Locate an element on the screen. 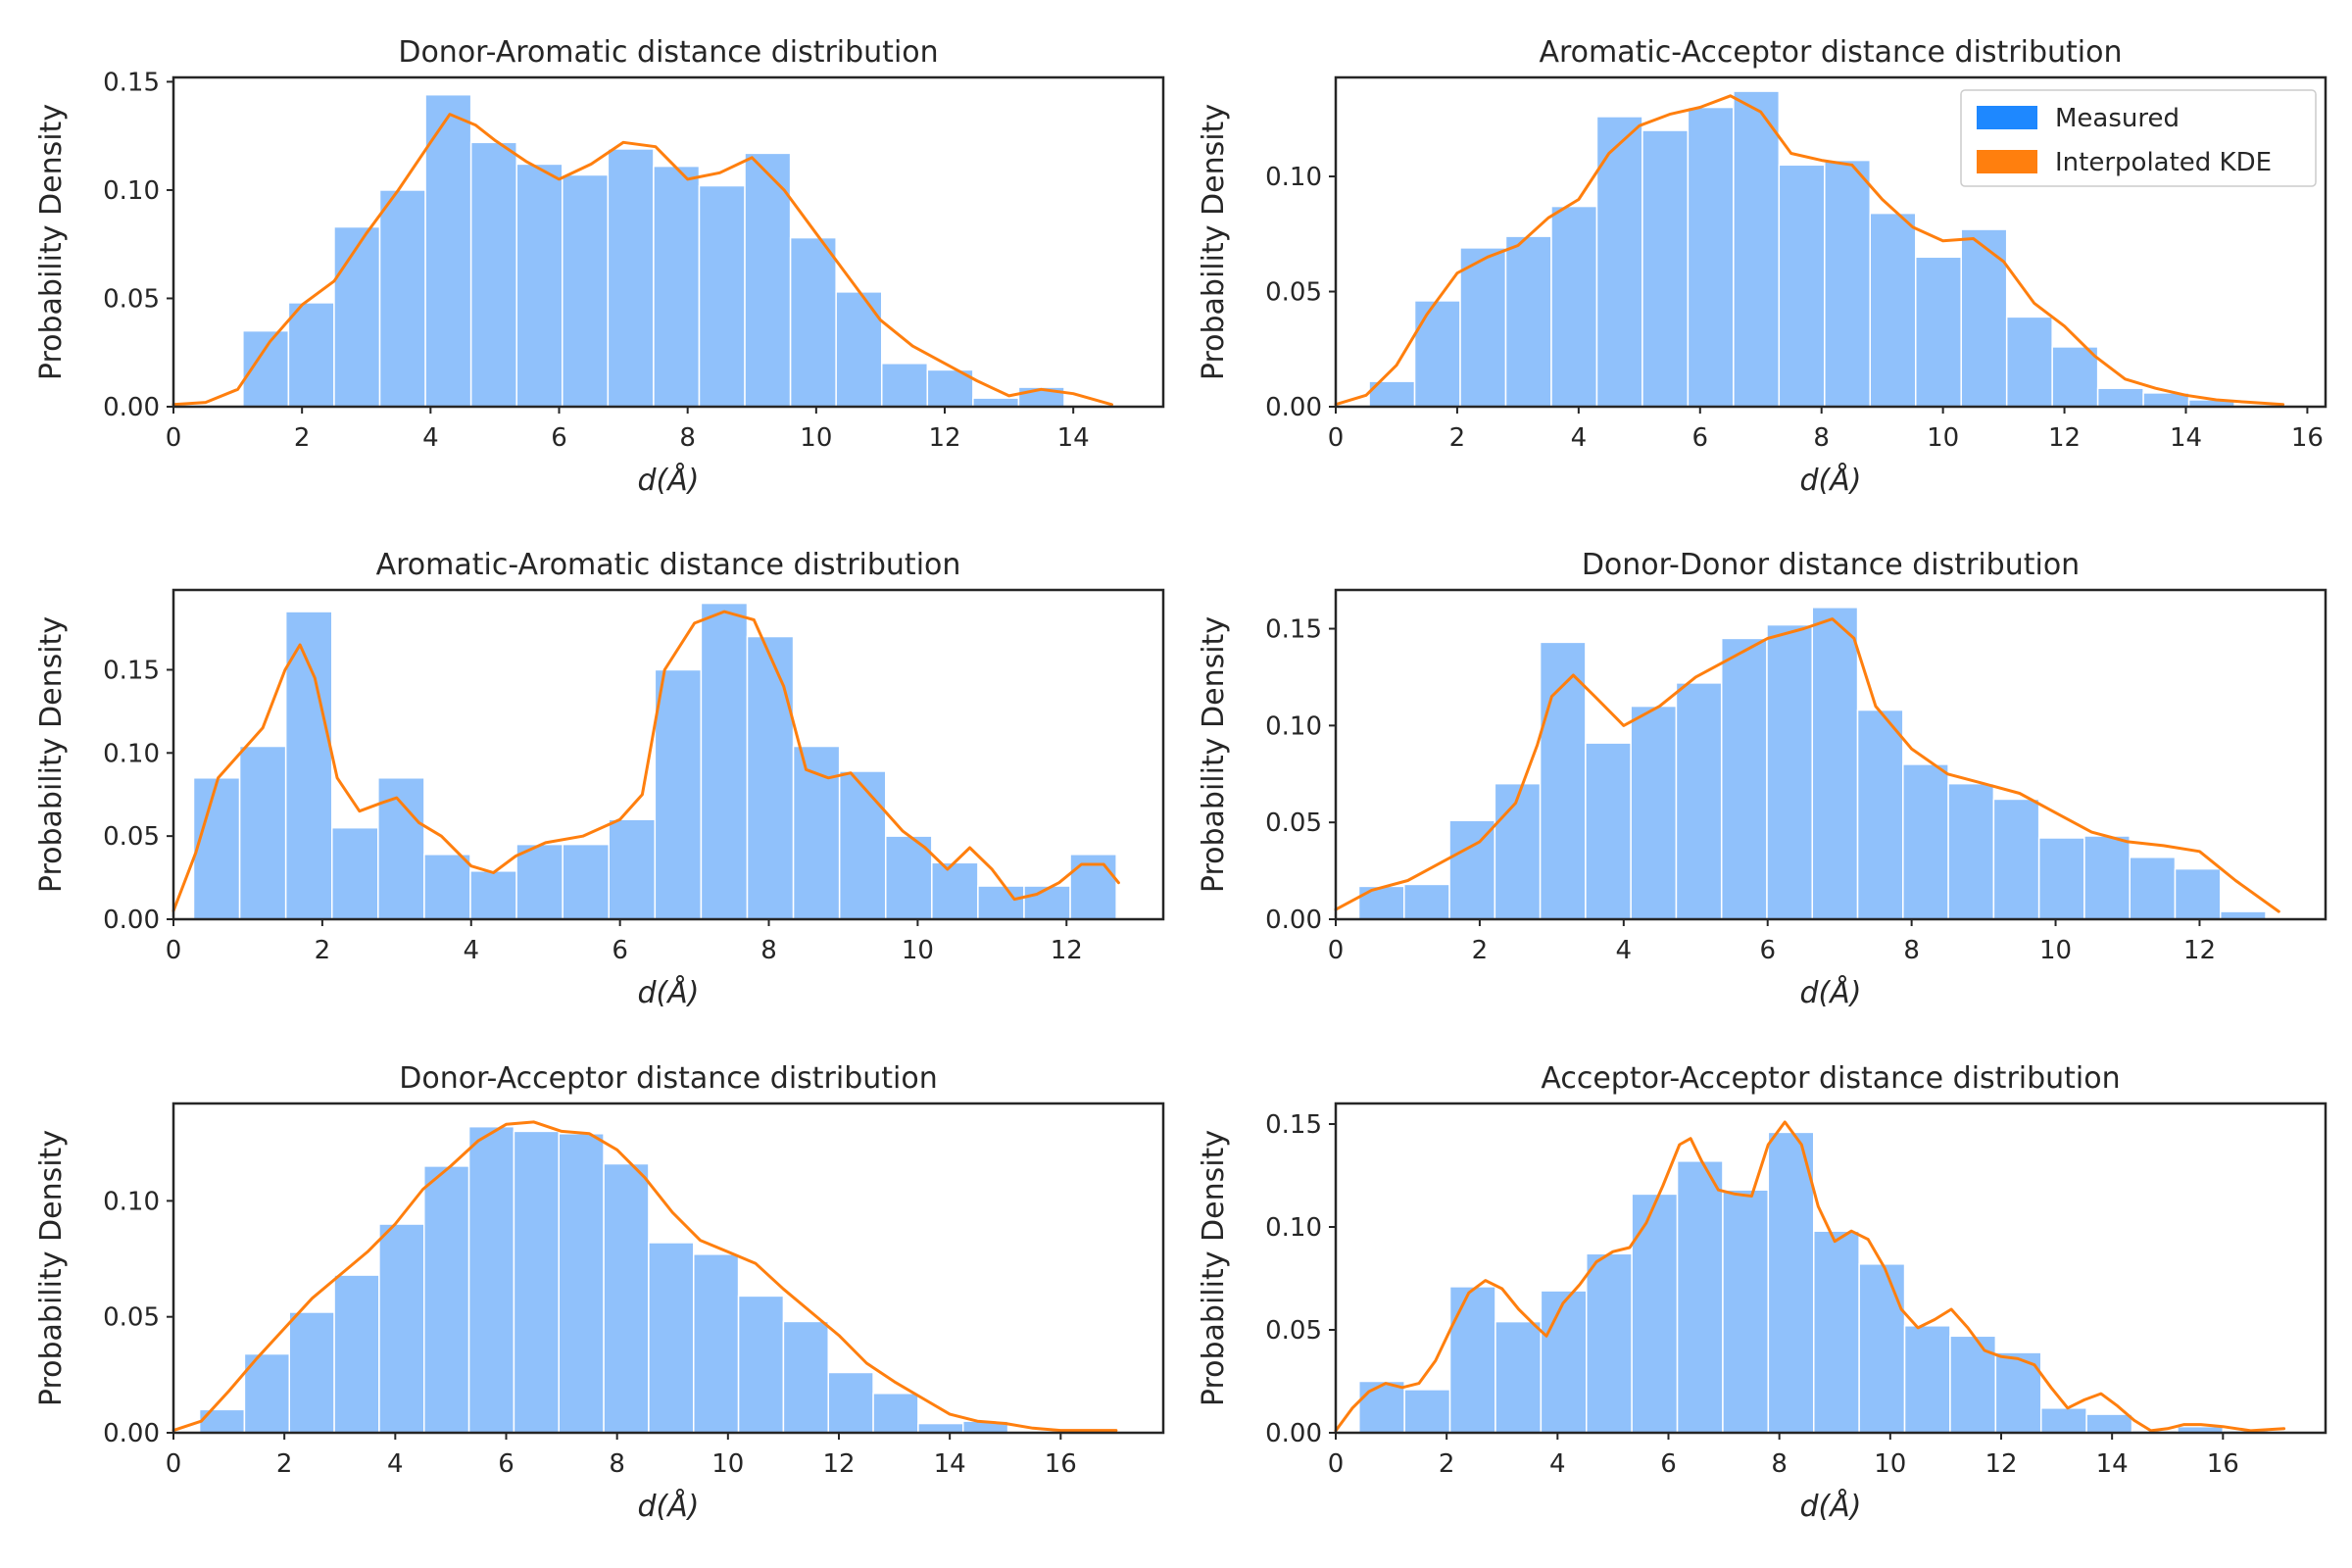 Image resolution: width=2352 pixels, height=1568 pixels. chart-title: Aromatic-Aromatic distance distribution is located at coordinates (668, 565).